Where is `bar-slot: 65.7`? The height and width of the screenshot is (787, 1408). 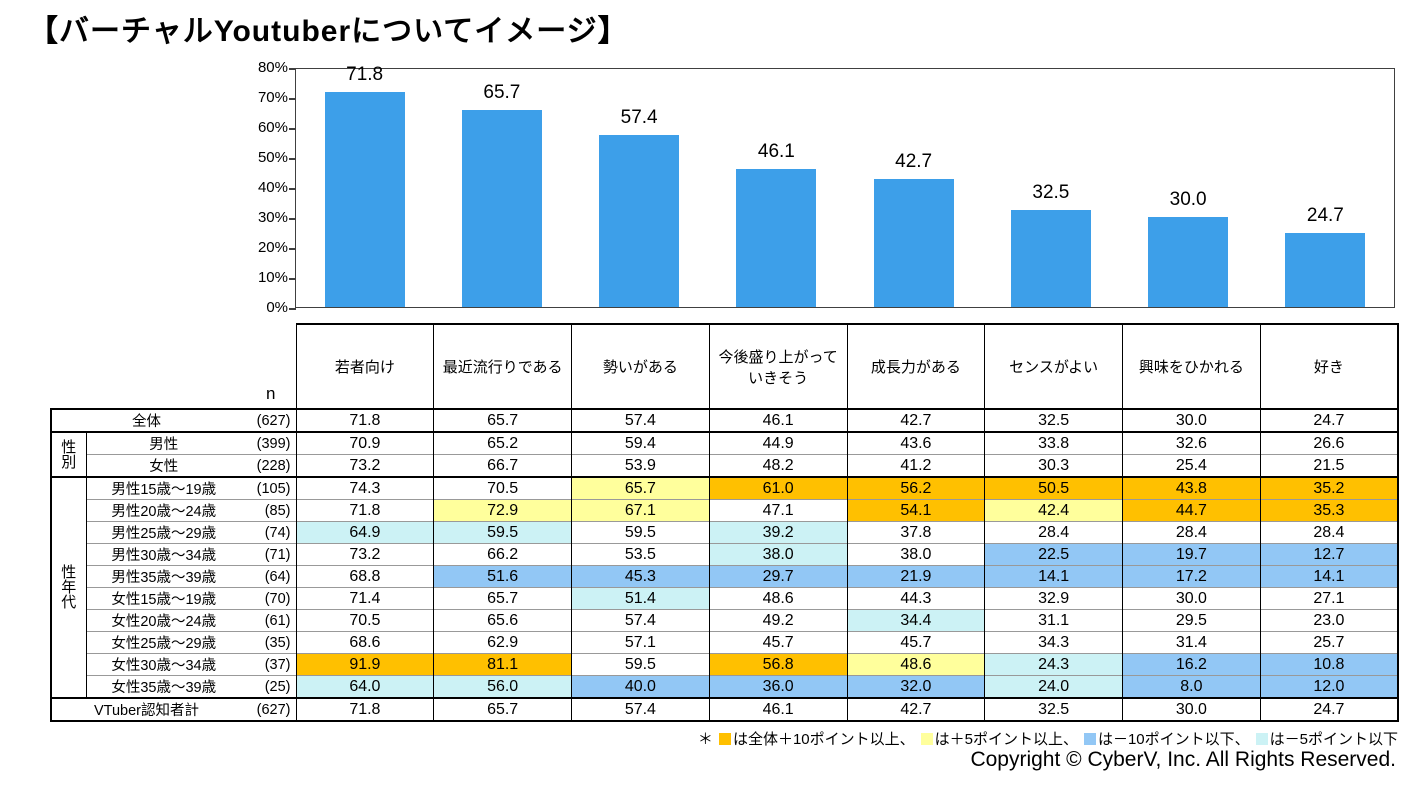 bar-slot: 65.7 is located at coordinates (501, 188).